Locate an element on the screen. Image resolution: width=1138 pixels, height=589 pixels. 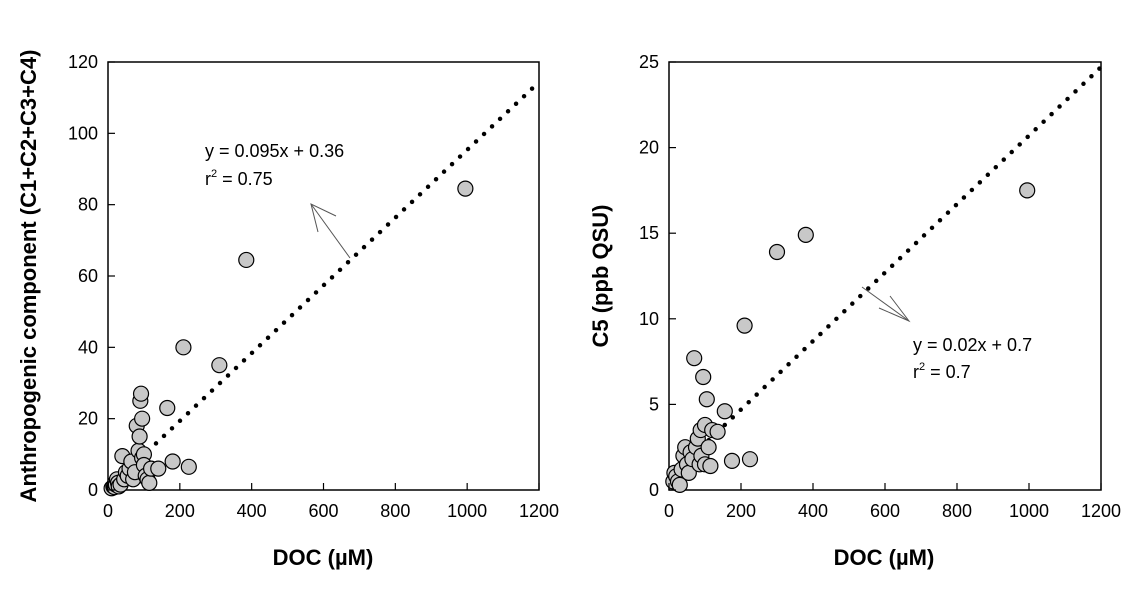
fit-r-squared: r2 = 0.7 is located at coordinates (942, 371).